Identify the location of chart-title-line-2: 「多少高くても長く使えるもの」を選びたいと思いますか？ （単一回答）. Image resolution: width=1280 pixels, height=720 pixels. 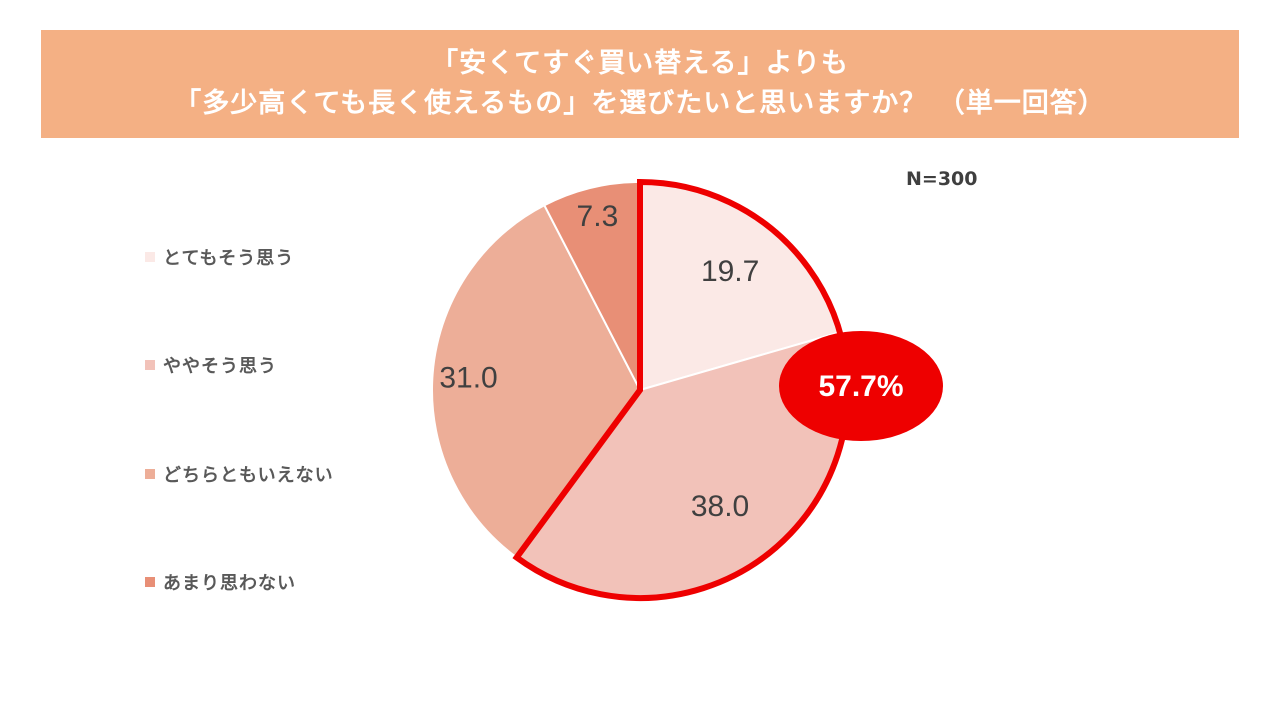
(640, 103).